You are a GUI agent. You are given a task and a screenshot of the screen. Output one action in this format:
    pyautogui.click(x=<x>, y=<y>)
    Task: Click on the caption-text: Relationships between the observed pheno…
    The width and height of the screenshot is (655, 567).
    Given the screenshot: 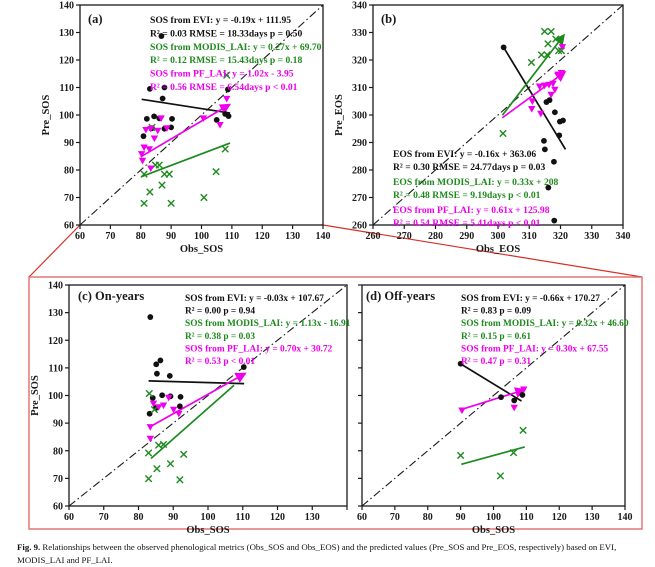 What is the action you would take?
    pyautogui.click(x=317, y=553)
    